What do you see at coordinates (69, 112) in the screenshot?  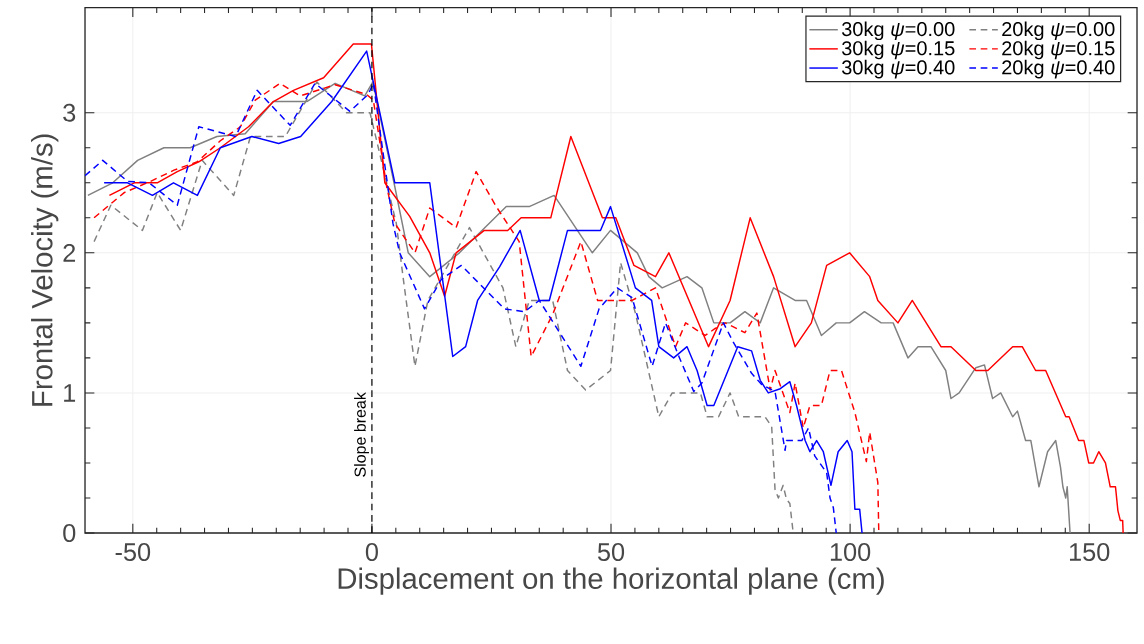 I see `y-tick-label: 3` at bounding box center [69, 112].